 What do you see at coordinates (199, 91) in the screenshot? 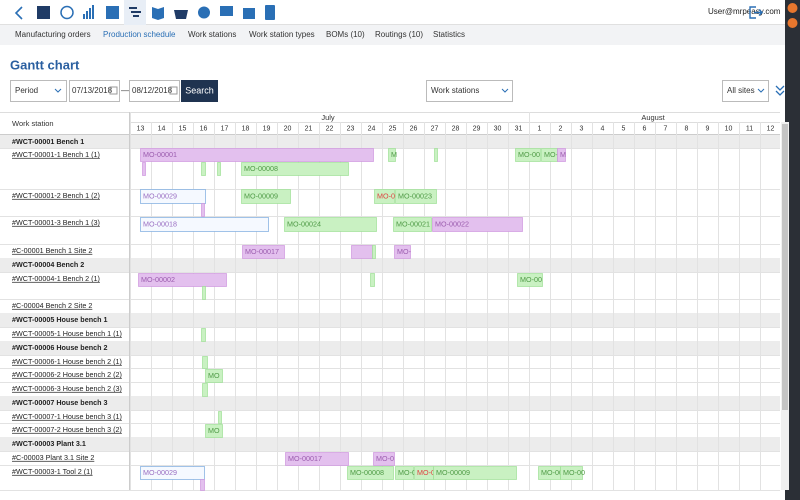
I see `search-button` at bounding box center [199, 91].